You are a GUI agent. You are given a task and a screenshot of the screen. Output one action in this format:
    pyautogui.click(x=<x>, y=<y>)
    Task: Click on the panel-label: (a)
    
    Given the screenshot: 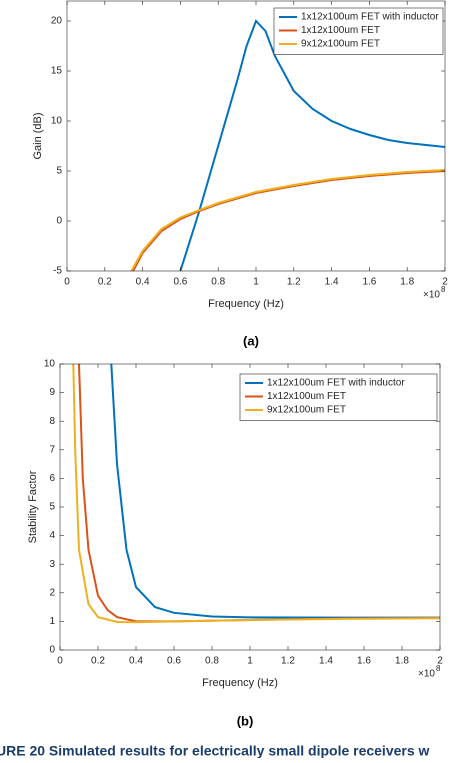 What is the action you would take?
    pyautogui.click(x=251, y=340)
    